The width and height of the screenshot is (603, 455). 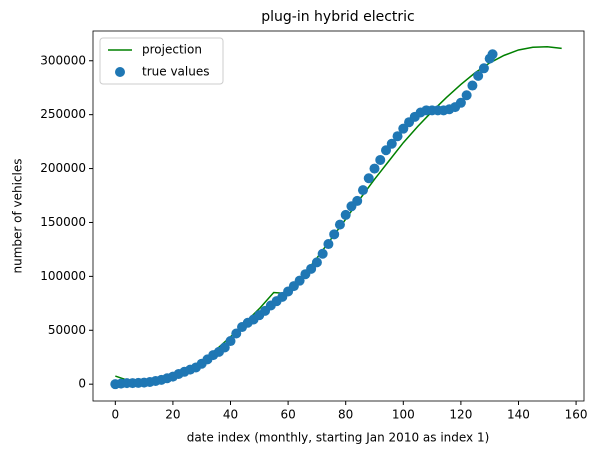 What do you see at coordinates (172, 415) in the screenshot?
I see `x-tick-label: 20` at bounding box center [172, 415].